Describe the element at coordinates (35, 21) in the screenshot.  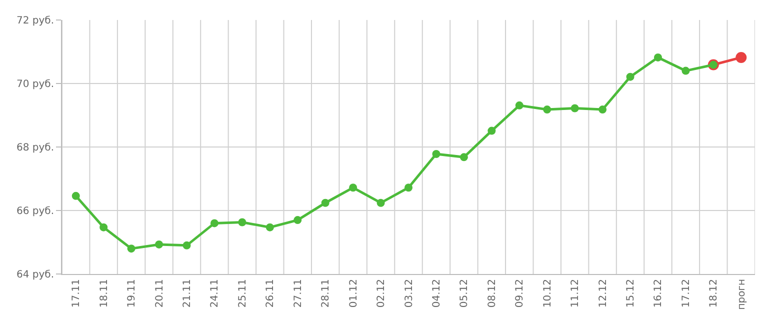
I see `y-tick-label: 72 руб.` at that location.